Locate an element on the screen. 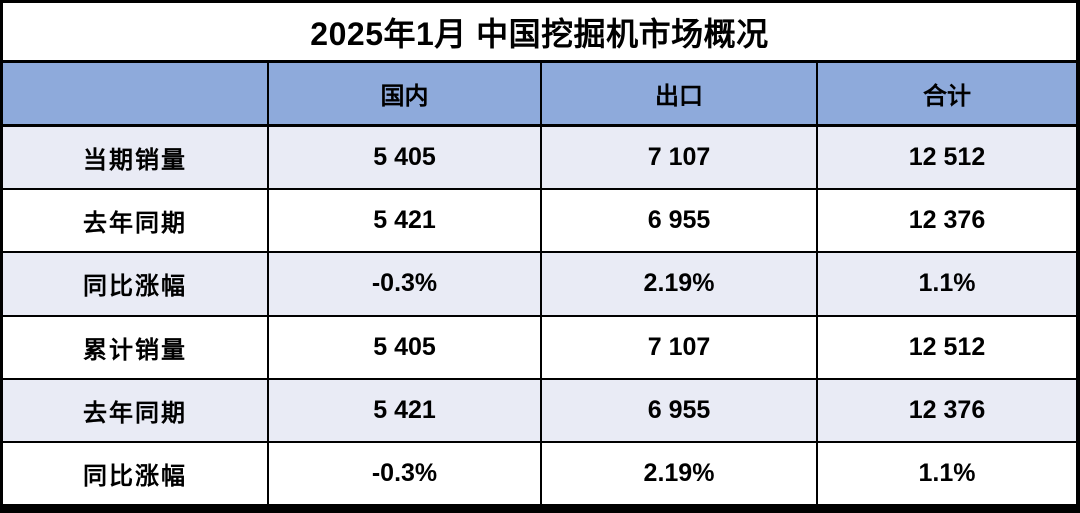 This screenshot has height=513, width=1080. row-label: 累计销量 is located at coordinates (135, 350).